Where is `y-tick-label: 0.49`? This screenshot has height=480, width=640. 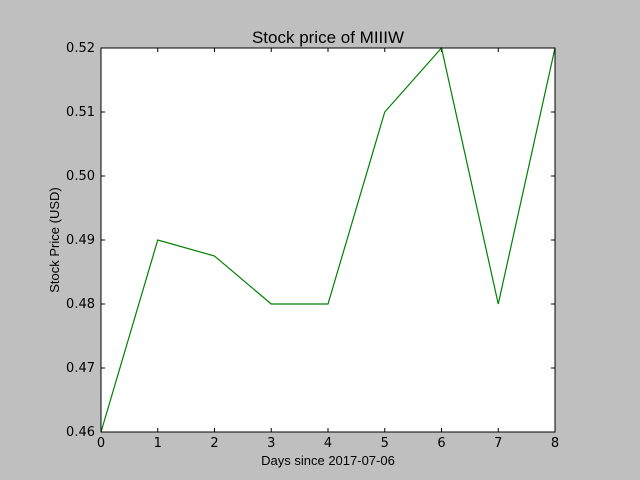 y-tick-label: 0.49 is located at coordinates (80, 240).